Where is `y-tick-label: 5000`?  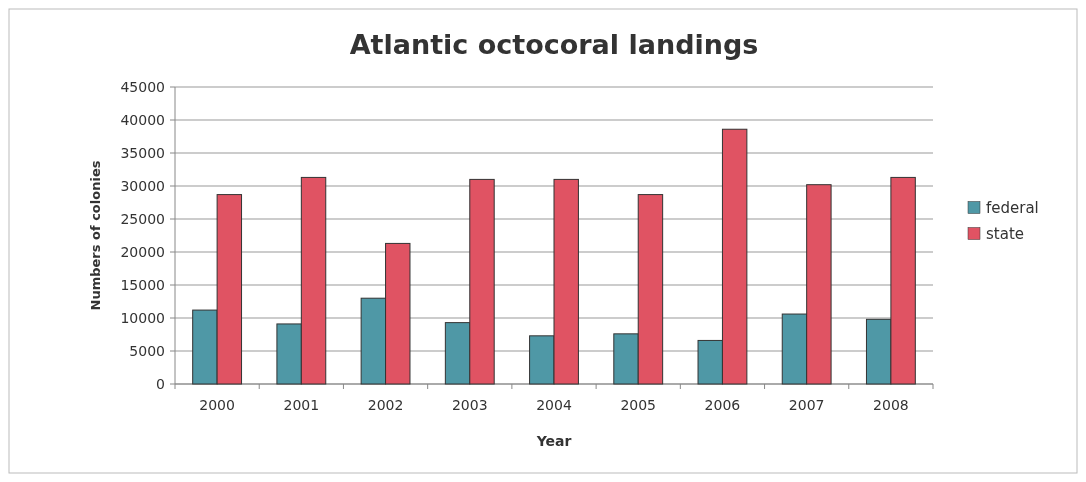
y-tick-label: 5000 is located at coordinates (147, 350).